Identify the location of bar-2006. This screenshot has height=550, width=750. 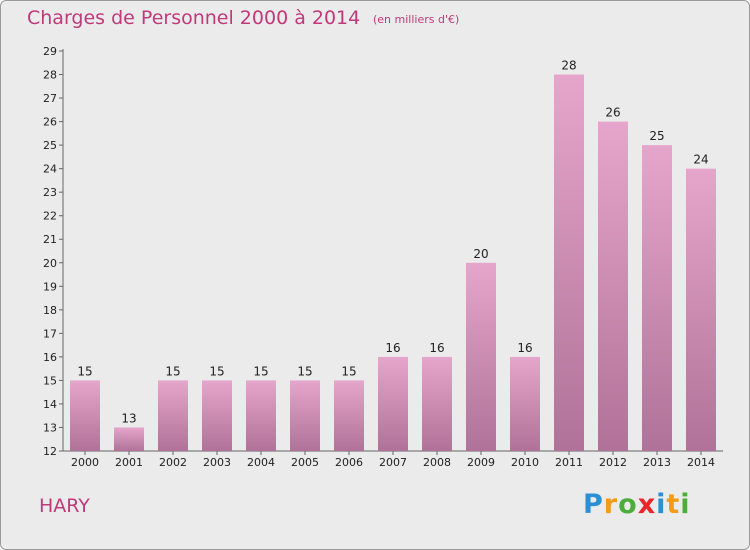
(349, 415).